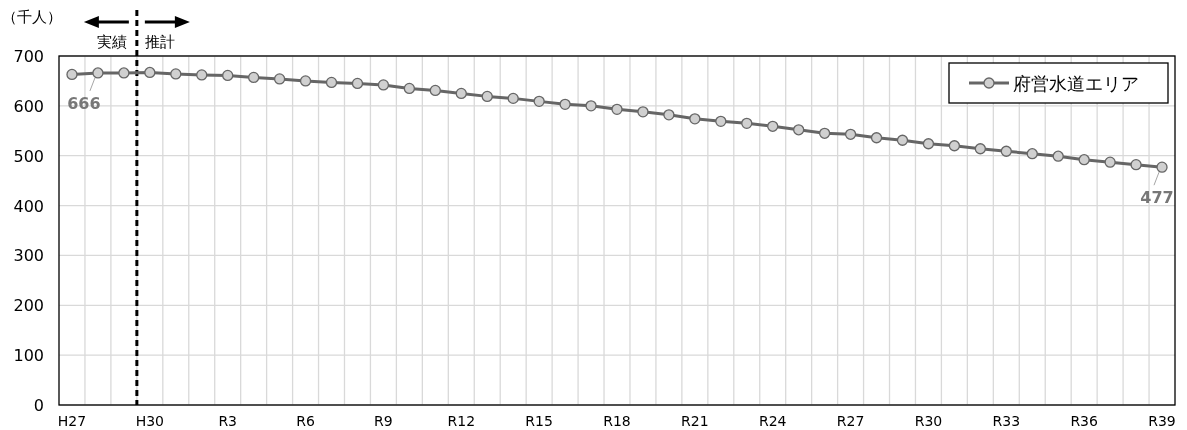 The image size is (1187, 430). What do you see at coordinates (28, 56) in the screenshot?
I see `y-tick-label: 700` at bounding box center [28, 56].